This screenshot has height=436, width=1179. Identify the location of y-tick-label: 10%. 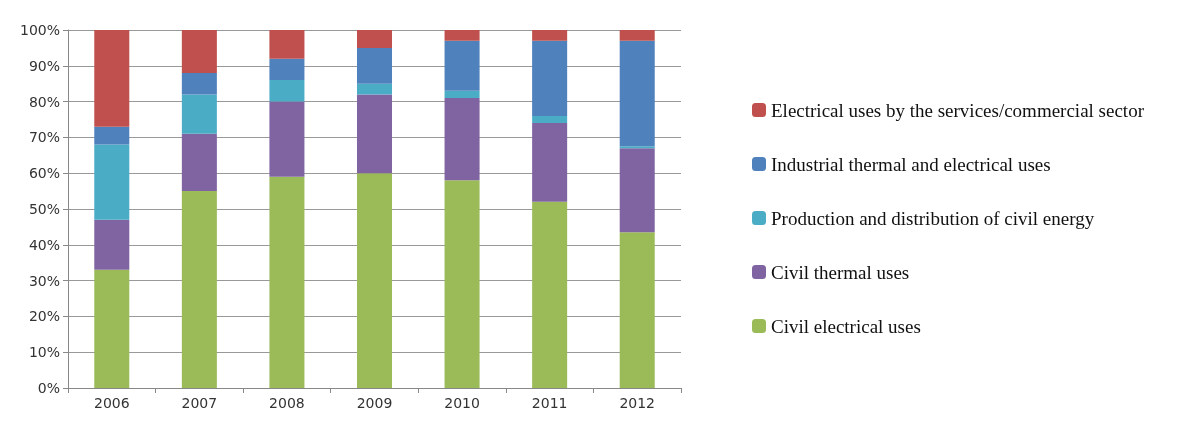
(44, 352).